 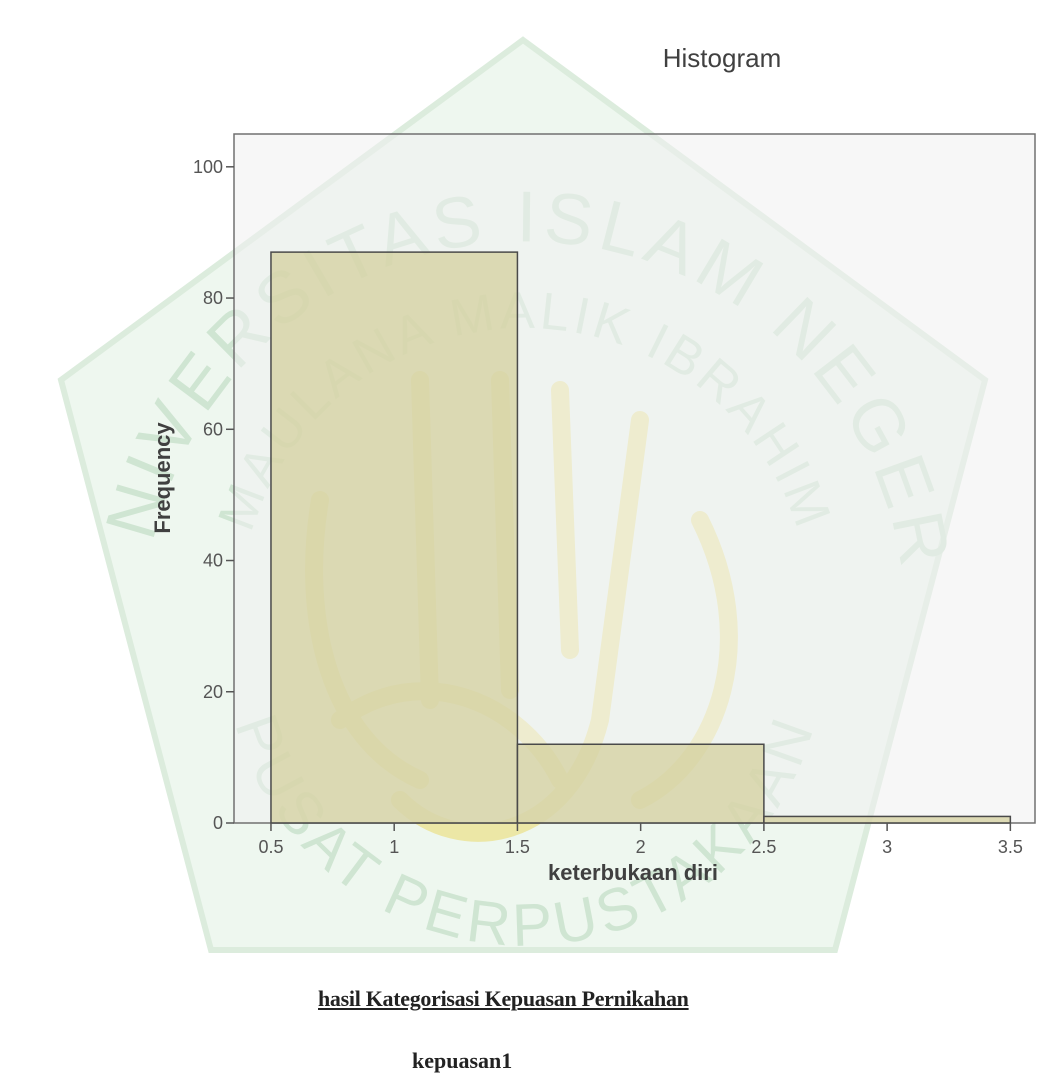 I want to click on x-tick-label-3: 2, so click(x=641, y=847).